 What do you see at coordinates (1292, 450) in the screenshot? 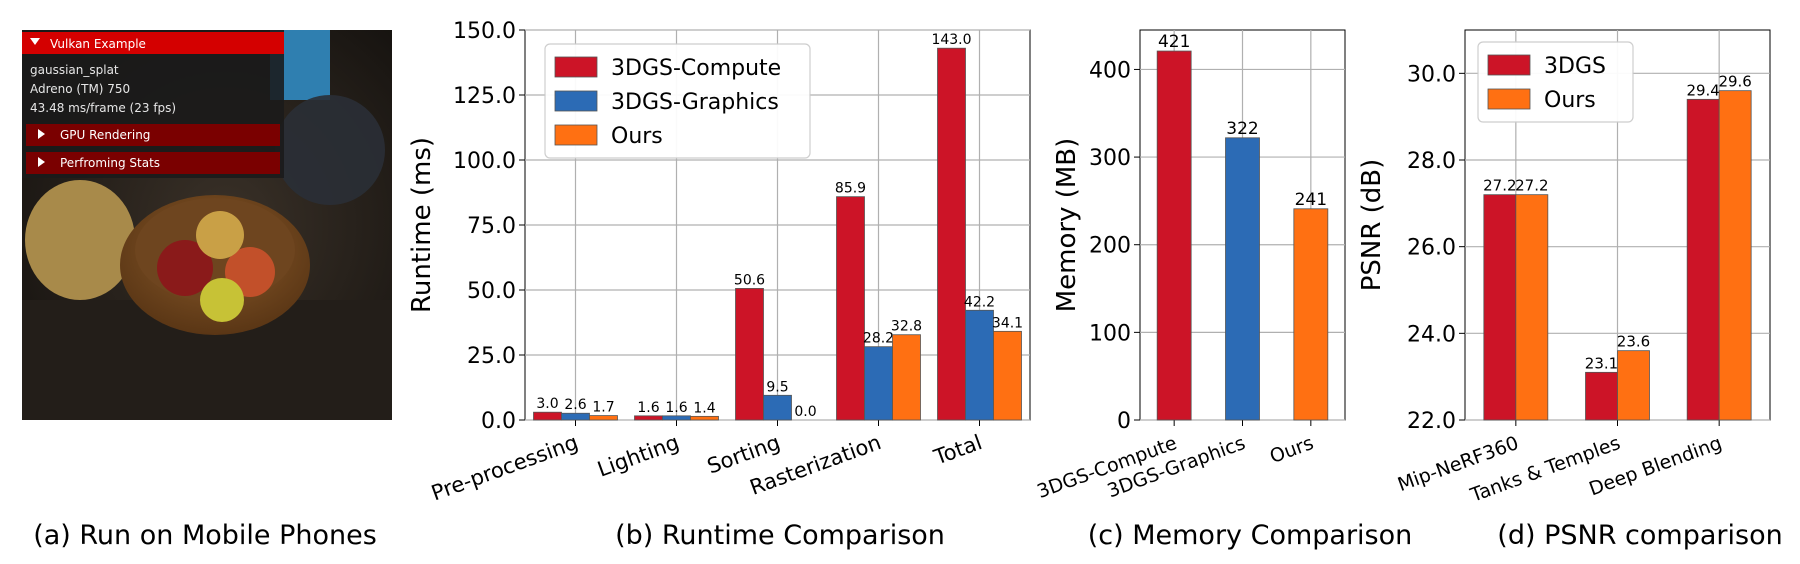
I see `x-tick-label: Ours` at bounding box center [1292, 450].